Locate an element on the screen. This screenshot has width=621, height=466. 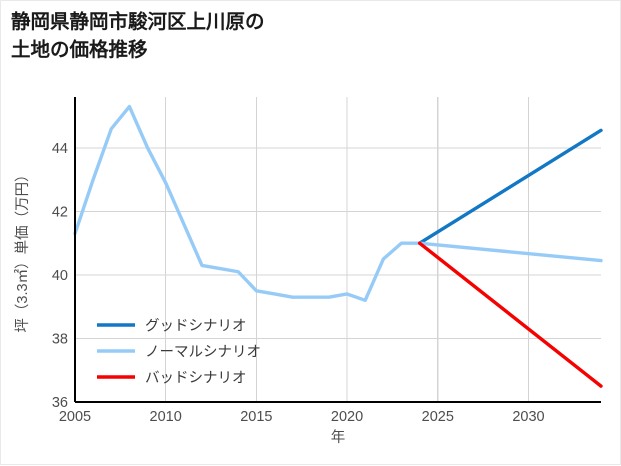
legend-label: バッドシナリオ is located at coordinates (196, 379).